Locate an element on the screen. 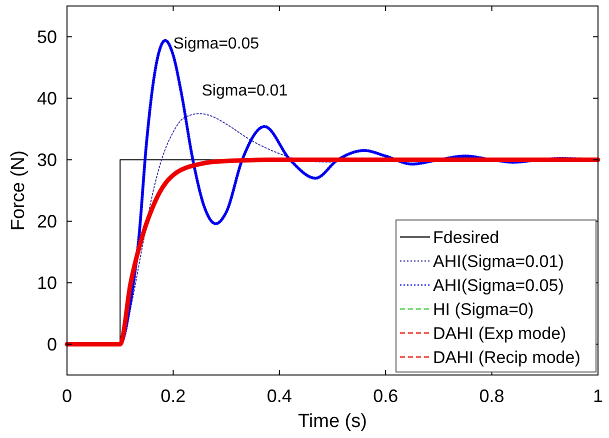 This screenshot has width=609, height=438. annotation: Sigma=0.05 is located at coordinates (216, 43).